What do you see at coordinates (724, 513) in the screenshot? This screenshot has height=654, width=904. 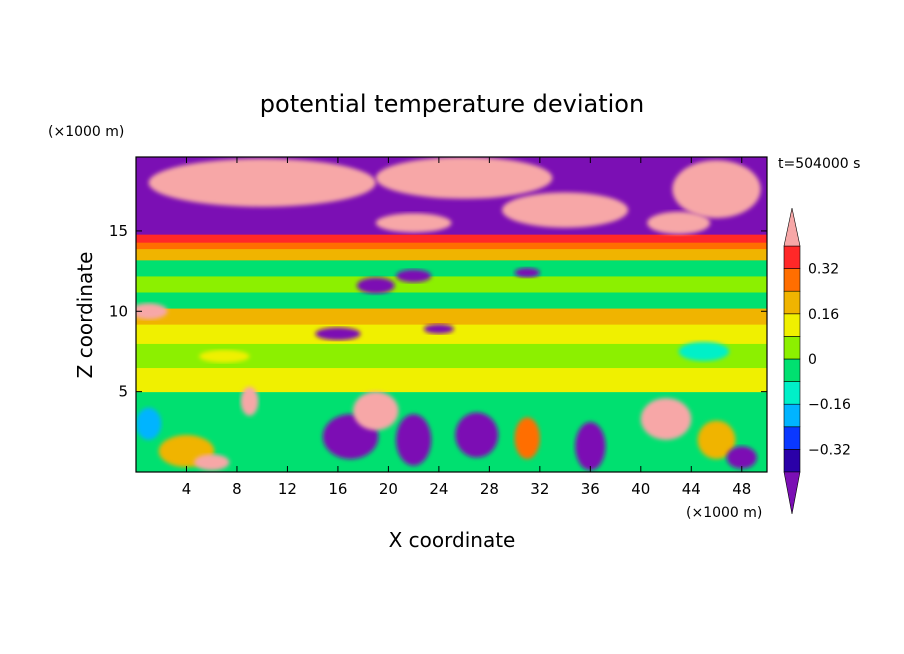 I see `x-unit-label: (×1000 m)` at bounding box center [724, 513].